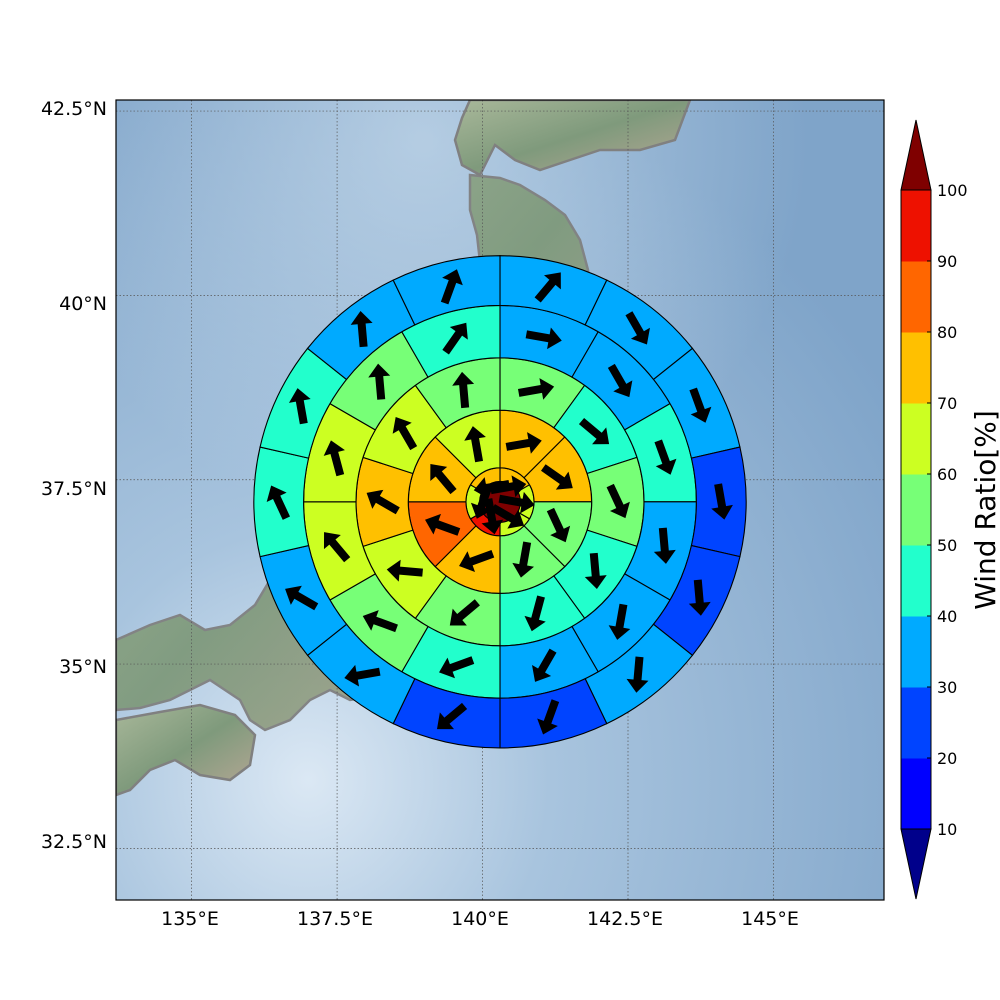  I want to click on colorbar-tick-label: 100, so click(952, 190).